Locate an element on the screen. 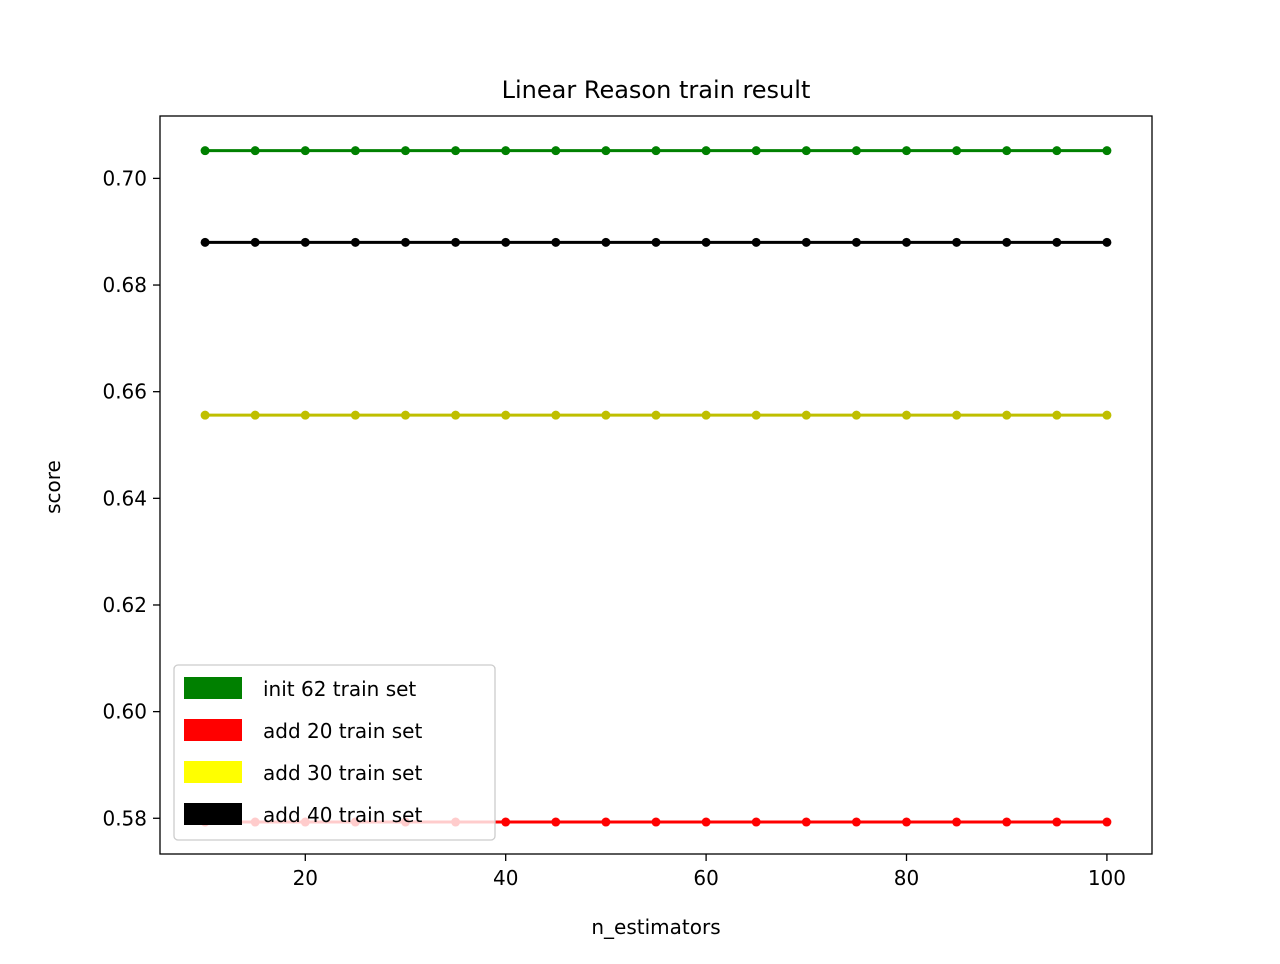 This screenshot has width=1280, height=964. y-tick-label: 0.64 is located at coordinates (124, 498).